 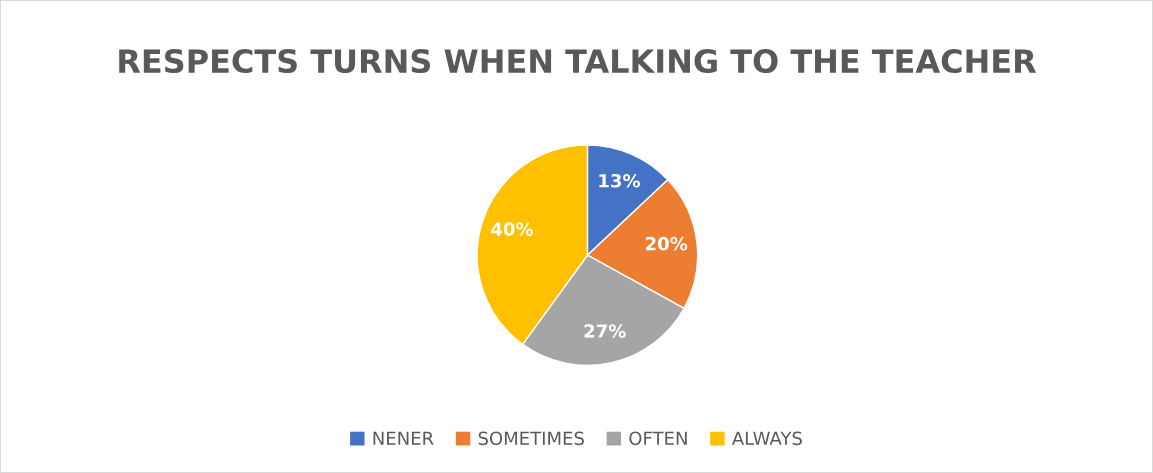 I want to click on legend-label: ALWAYS, so click(x=766, y=438).